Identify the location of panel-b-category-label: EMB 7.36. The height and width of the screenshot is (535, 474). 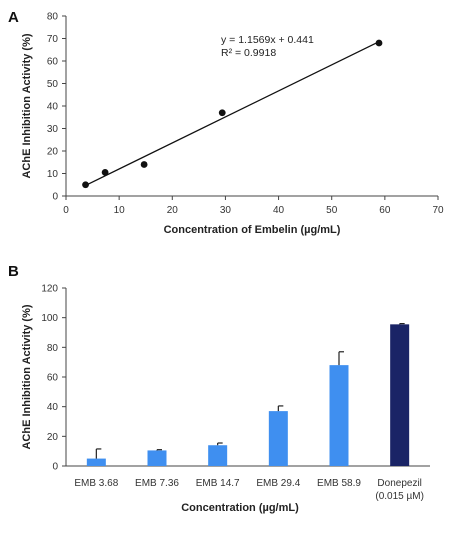
(157, 483).